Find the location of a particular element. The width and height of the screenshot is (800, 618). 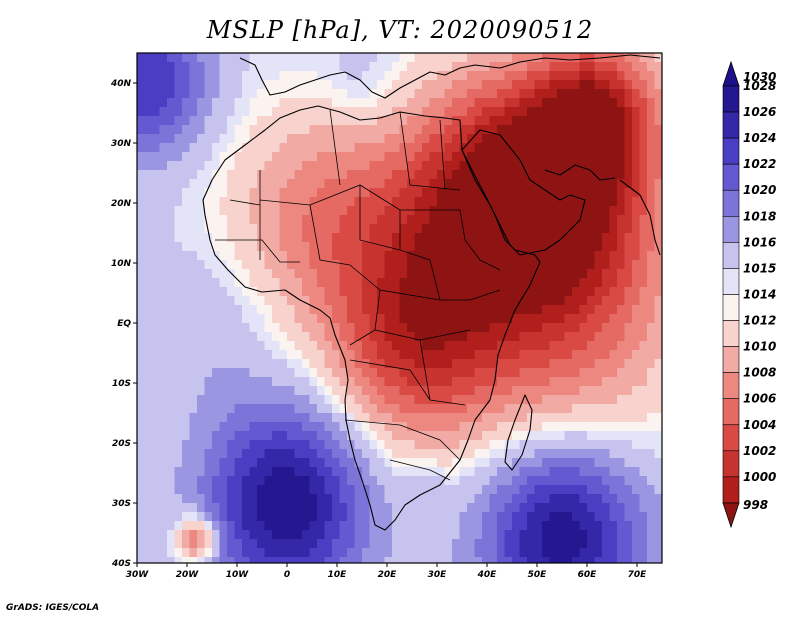

colorbar-label: 1028 is located at coordinates (759, 86).